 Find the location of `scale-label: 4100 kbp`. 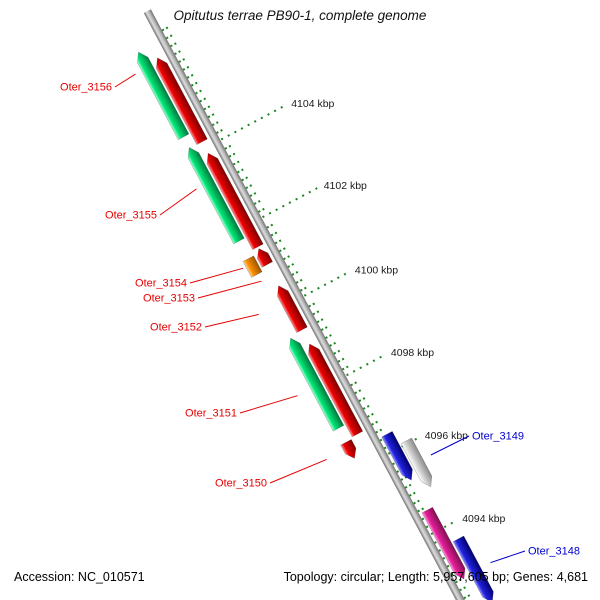

scale-label: 4100 kbp is located at coordinates (376, 271).